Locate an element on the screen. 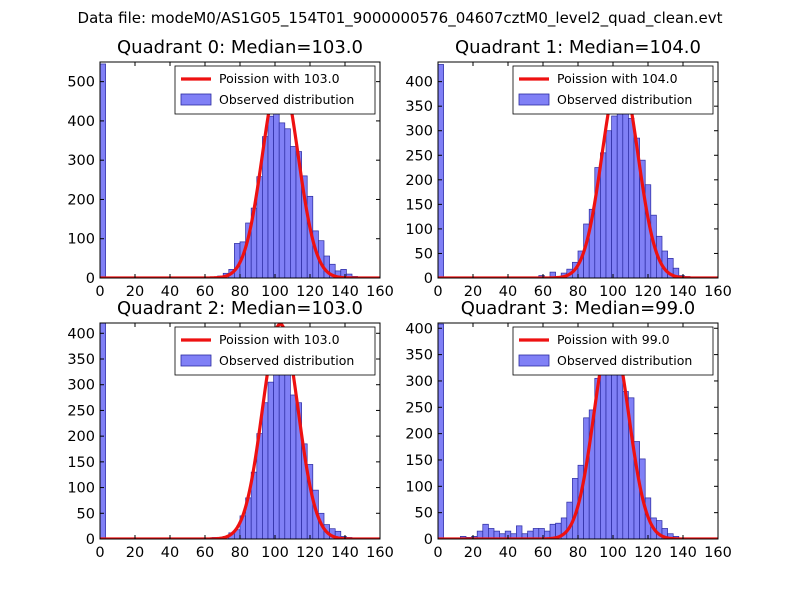 The image size is (800, 600). legend-fit-label: Poission with 104.0 is located at coordinates (617, 78).